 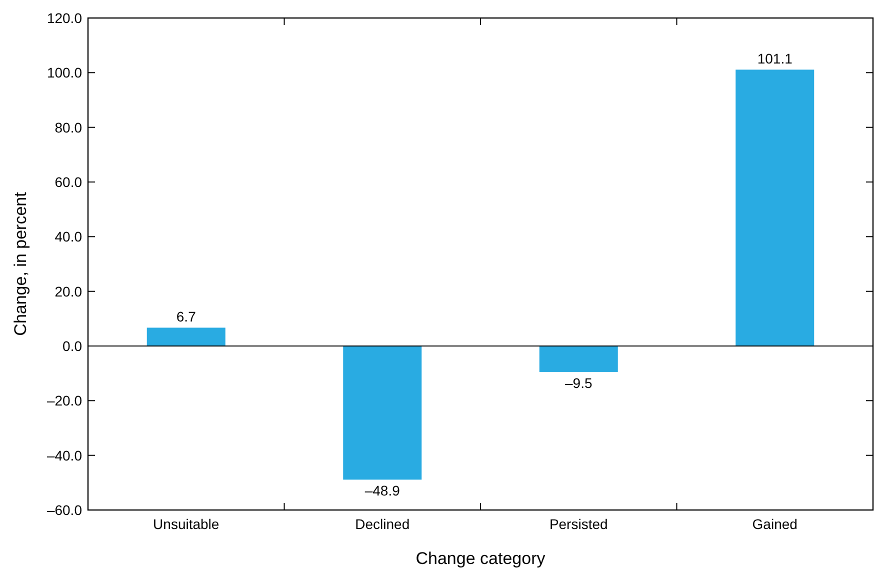 I want to click on data-label: –48.9, so click(x=382, y=490).